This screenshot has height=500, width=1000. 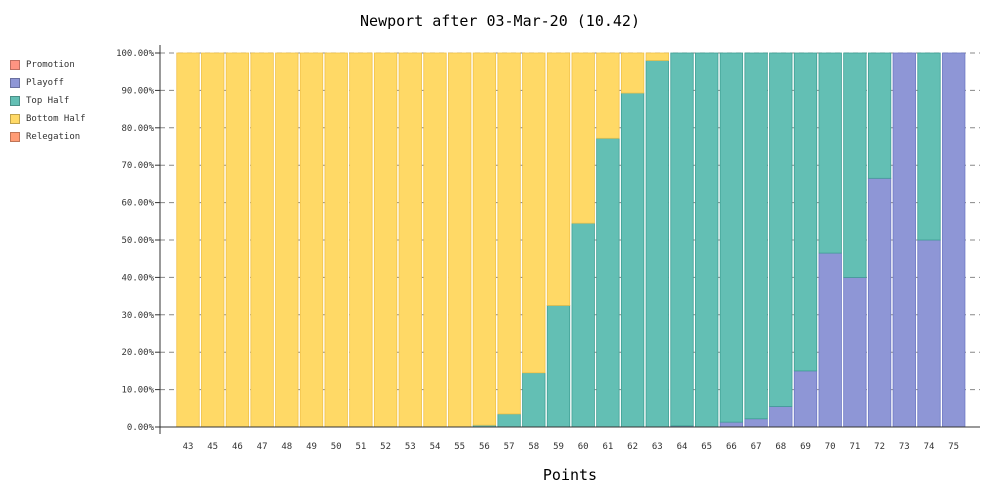 What do you see at coordinates (410, 447) in the screenshot?
I see `x-tick-label-53: 53` at bounding box center [410, 447].